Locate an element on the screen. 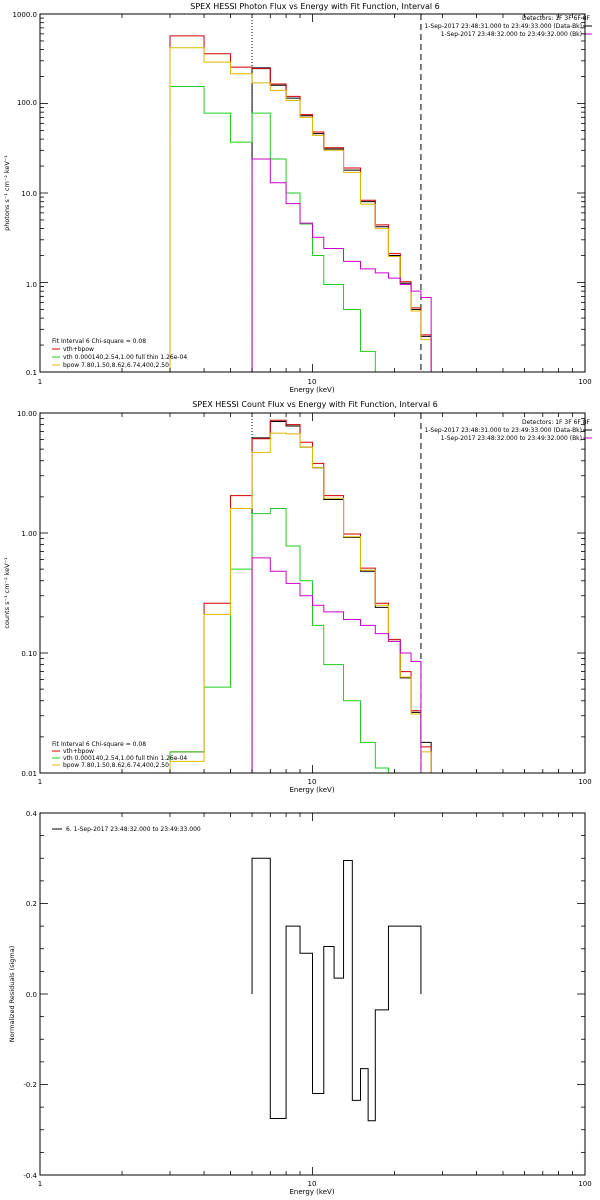 This screenshot has height=1200, width=600. photon-legend-fit: vth+bpow is located at coordinates (78, 349).